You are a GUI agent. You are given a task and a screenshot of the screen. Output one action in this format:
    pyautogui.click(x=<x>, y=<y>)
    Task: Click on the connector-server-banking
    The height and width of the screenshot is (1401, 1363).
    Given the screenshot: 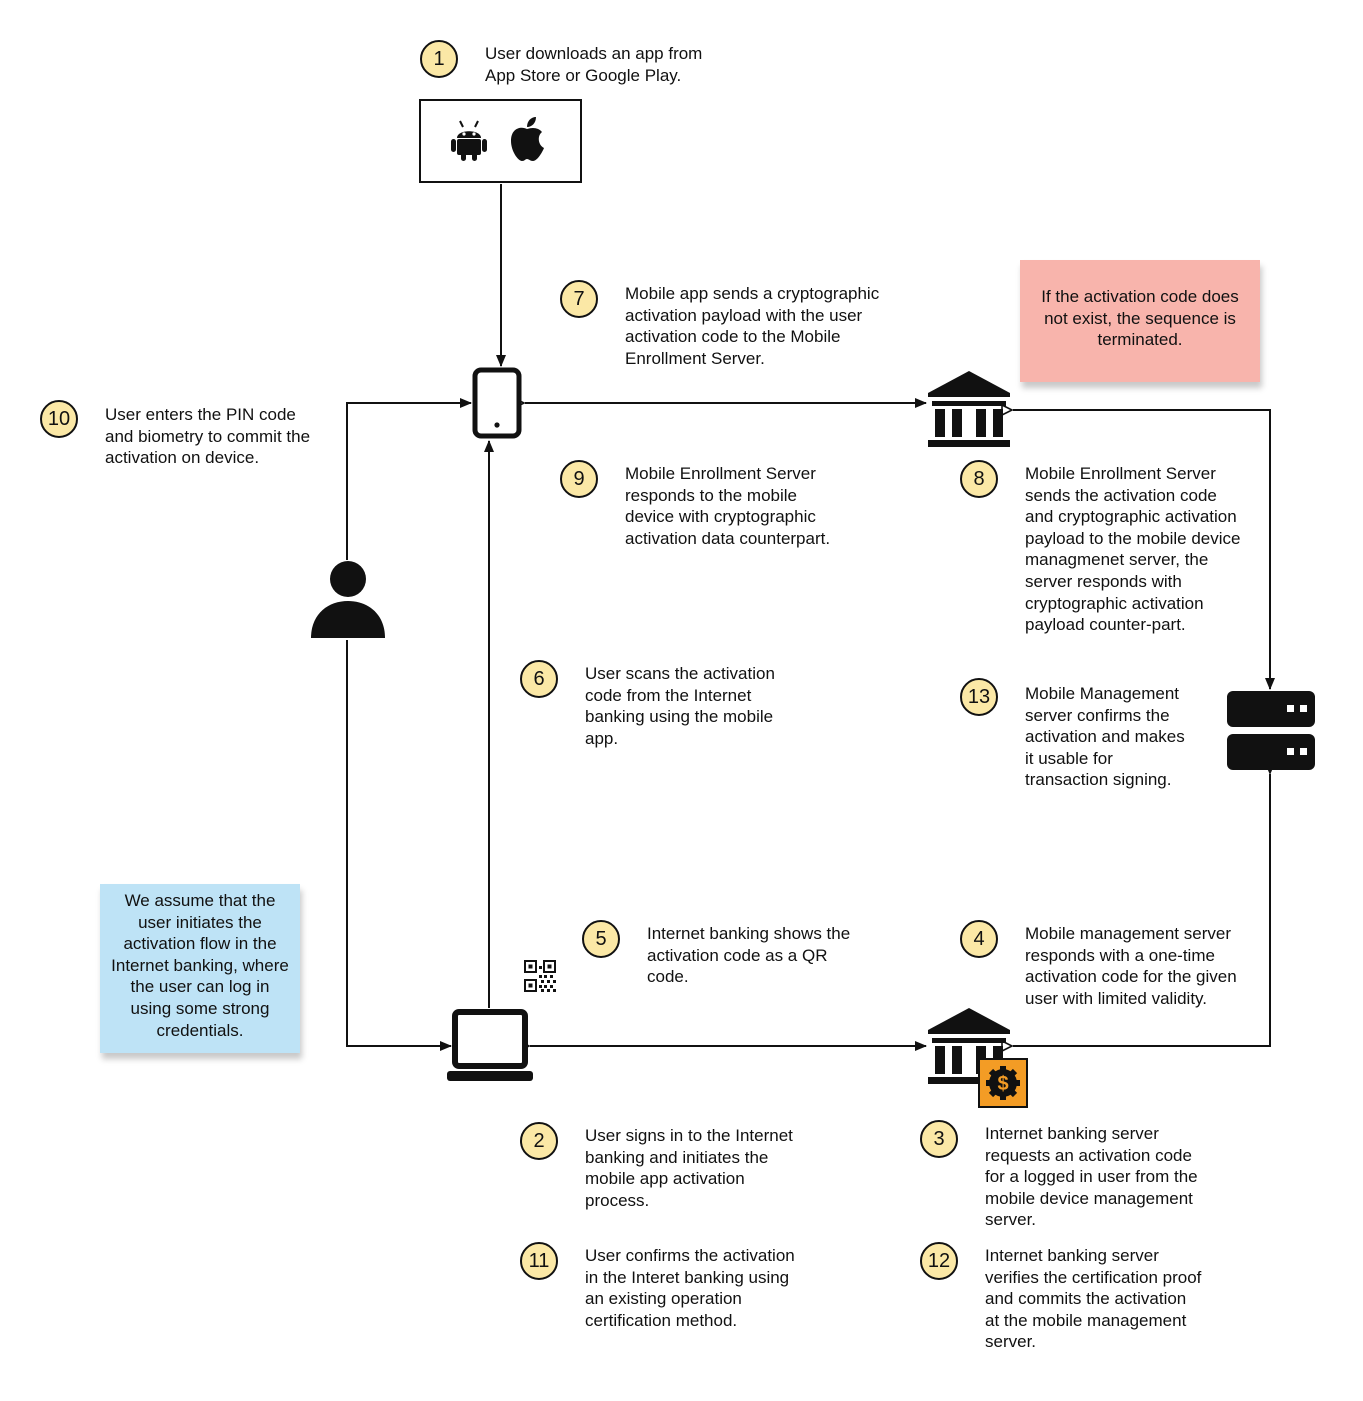 What is the action you would take?
    pyautogui.click(x=1141, y=910)
    